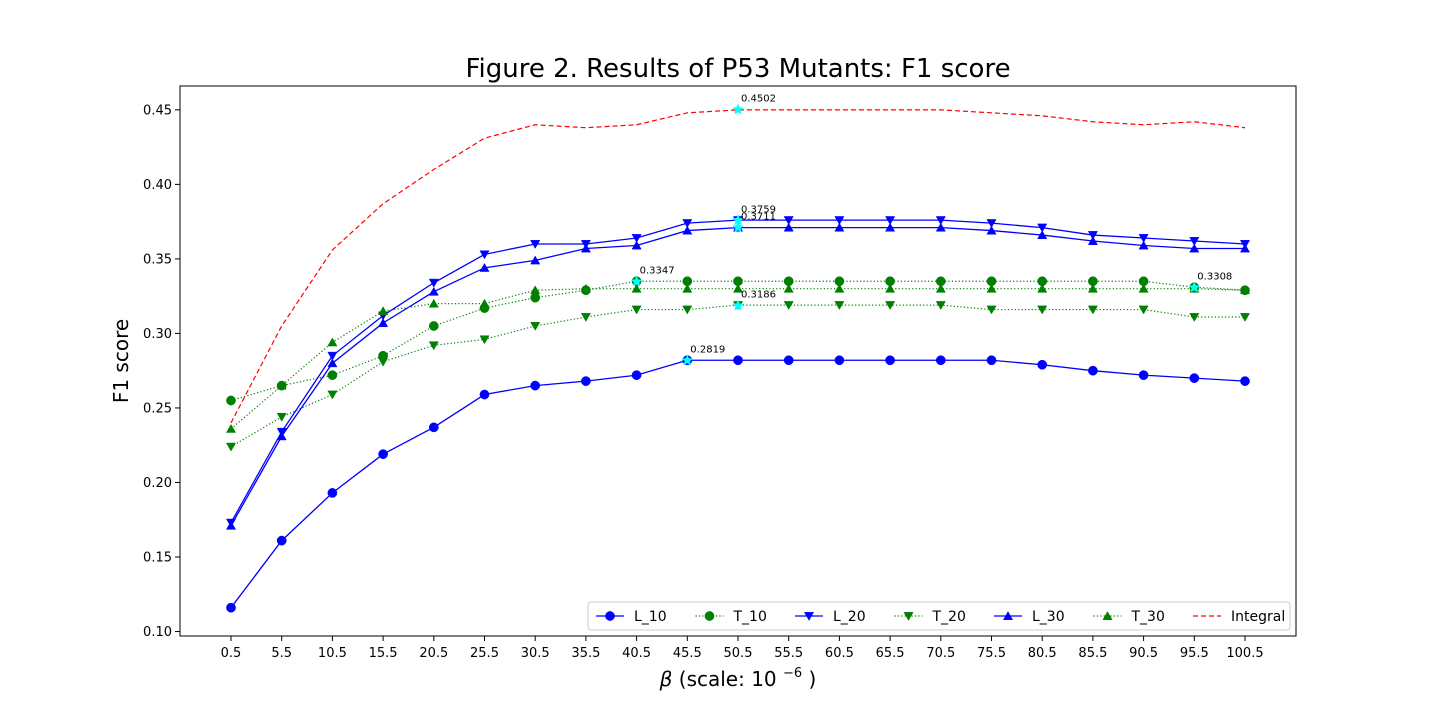  I want to click on x-tick-label: 45.5, so click(687, 653).